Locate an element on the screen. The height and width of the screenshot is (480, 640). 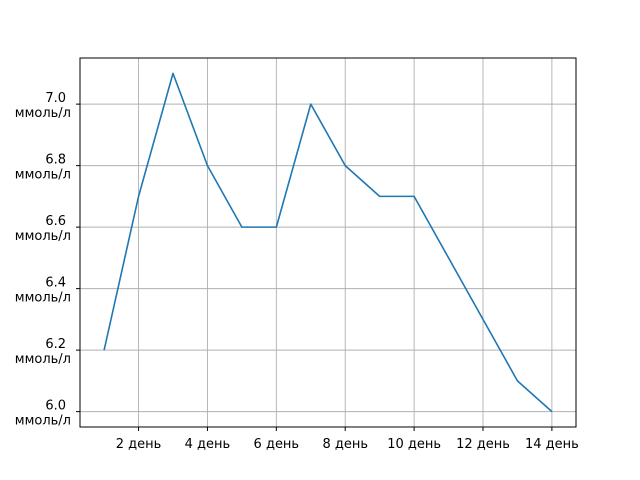
y-tick-value: 6.4 is located at coordinates (55, 283).